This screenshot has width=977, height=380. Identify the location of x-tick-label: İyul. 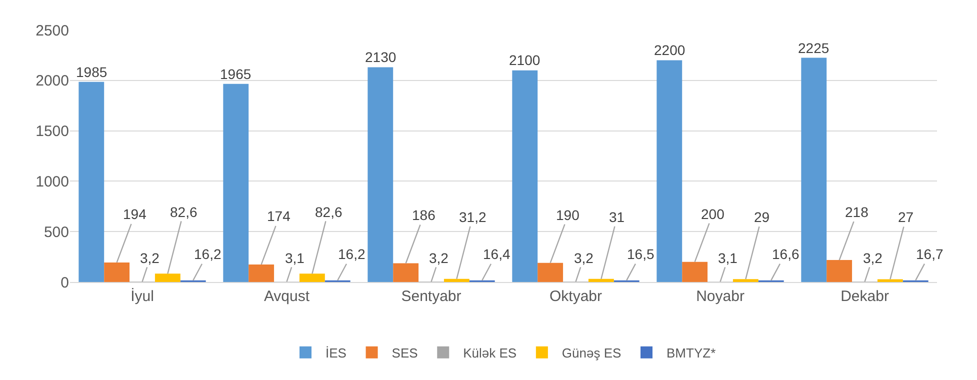
(142, 296).